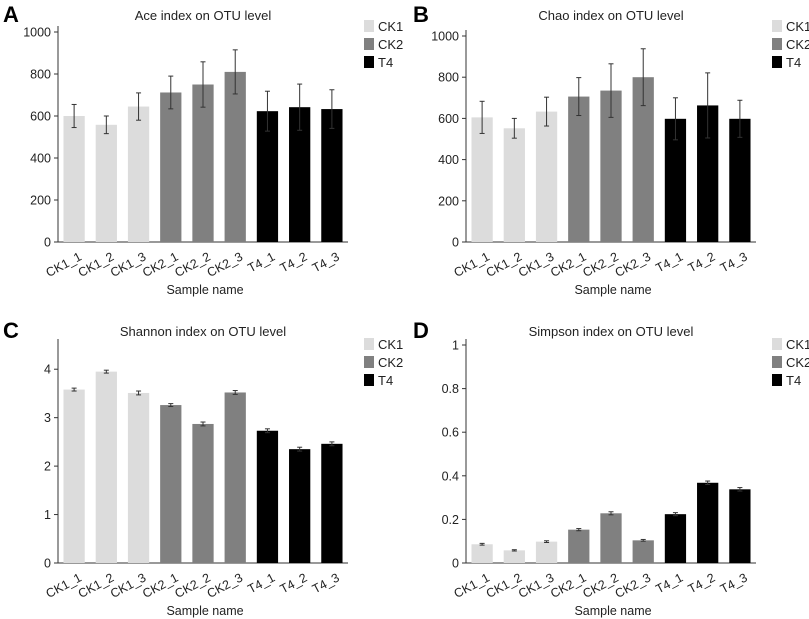 The height and width of the screenshot is (619, 809). Describe the element at coordinates (421, 330) in the screenshot. I see `panel-letter: D` at that location.